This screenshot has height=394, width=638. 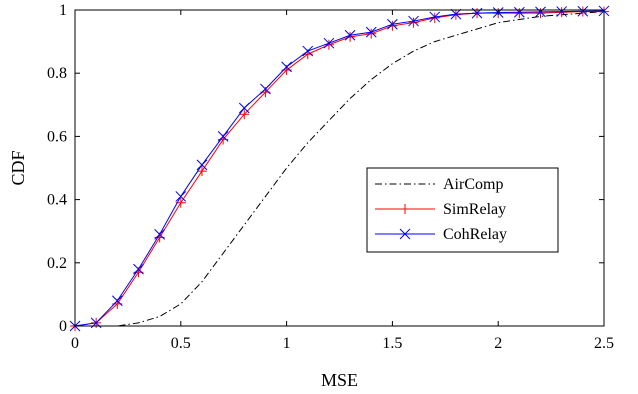 I want to click on y-tick-label: 0.8, so click(x=57, y=73).